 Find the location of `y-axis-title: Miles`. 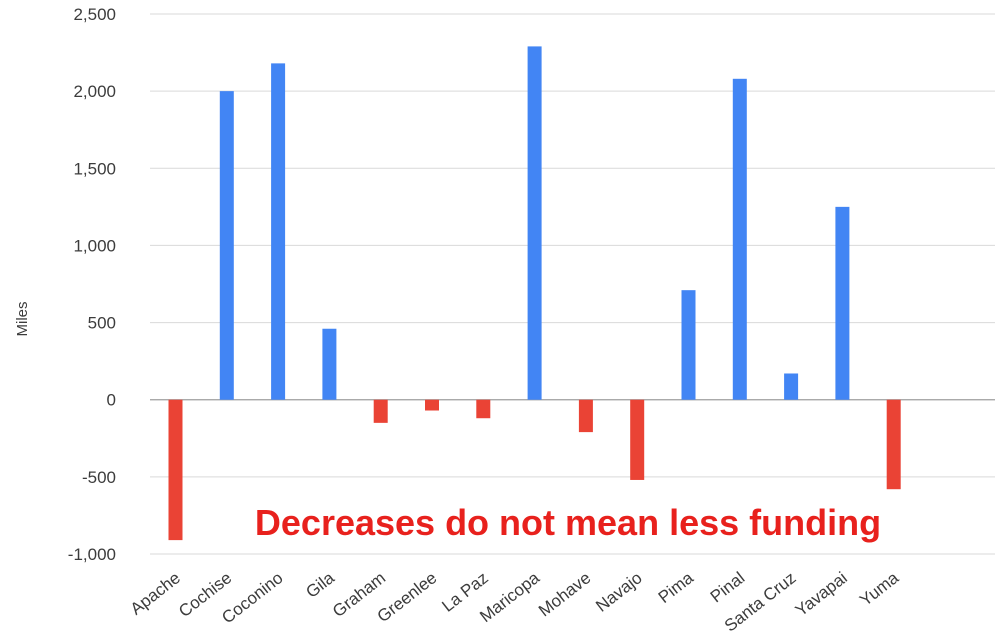

y-axis-title: Miles is located at coordinates (22, 318).